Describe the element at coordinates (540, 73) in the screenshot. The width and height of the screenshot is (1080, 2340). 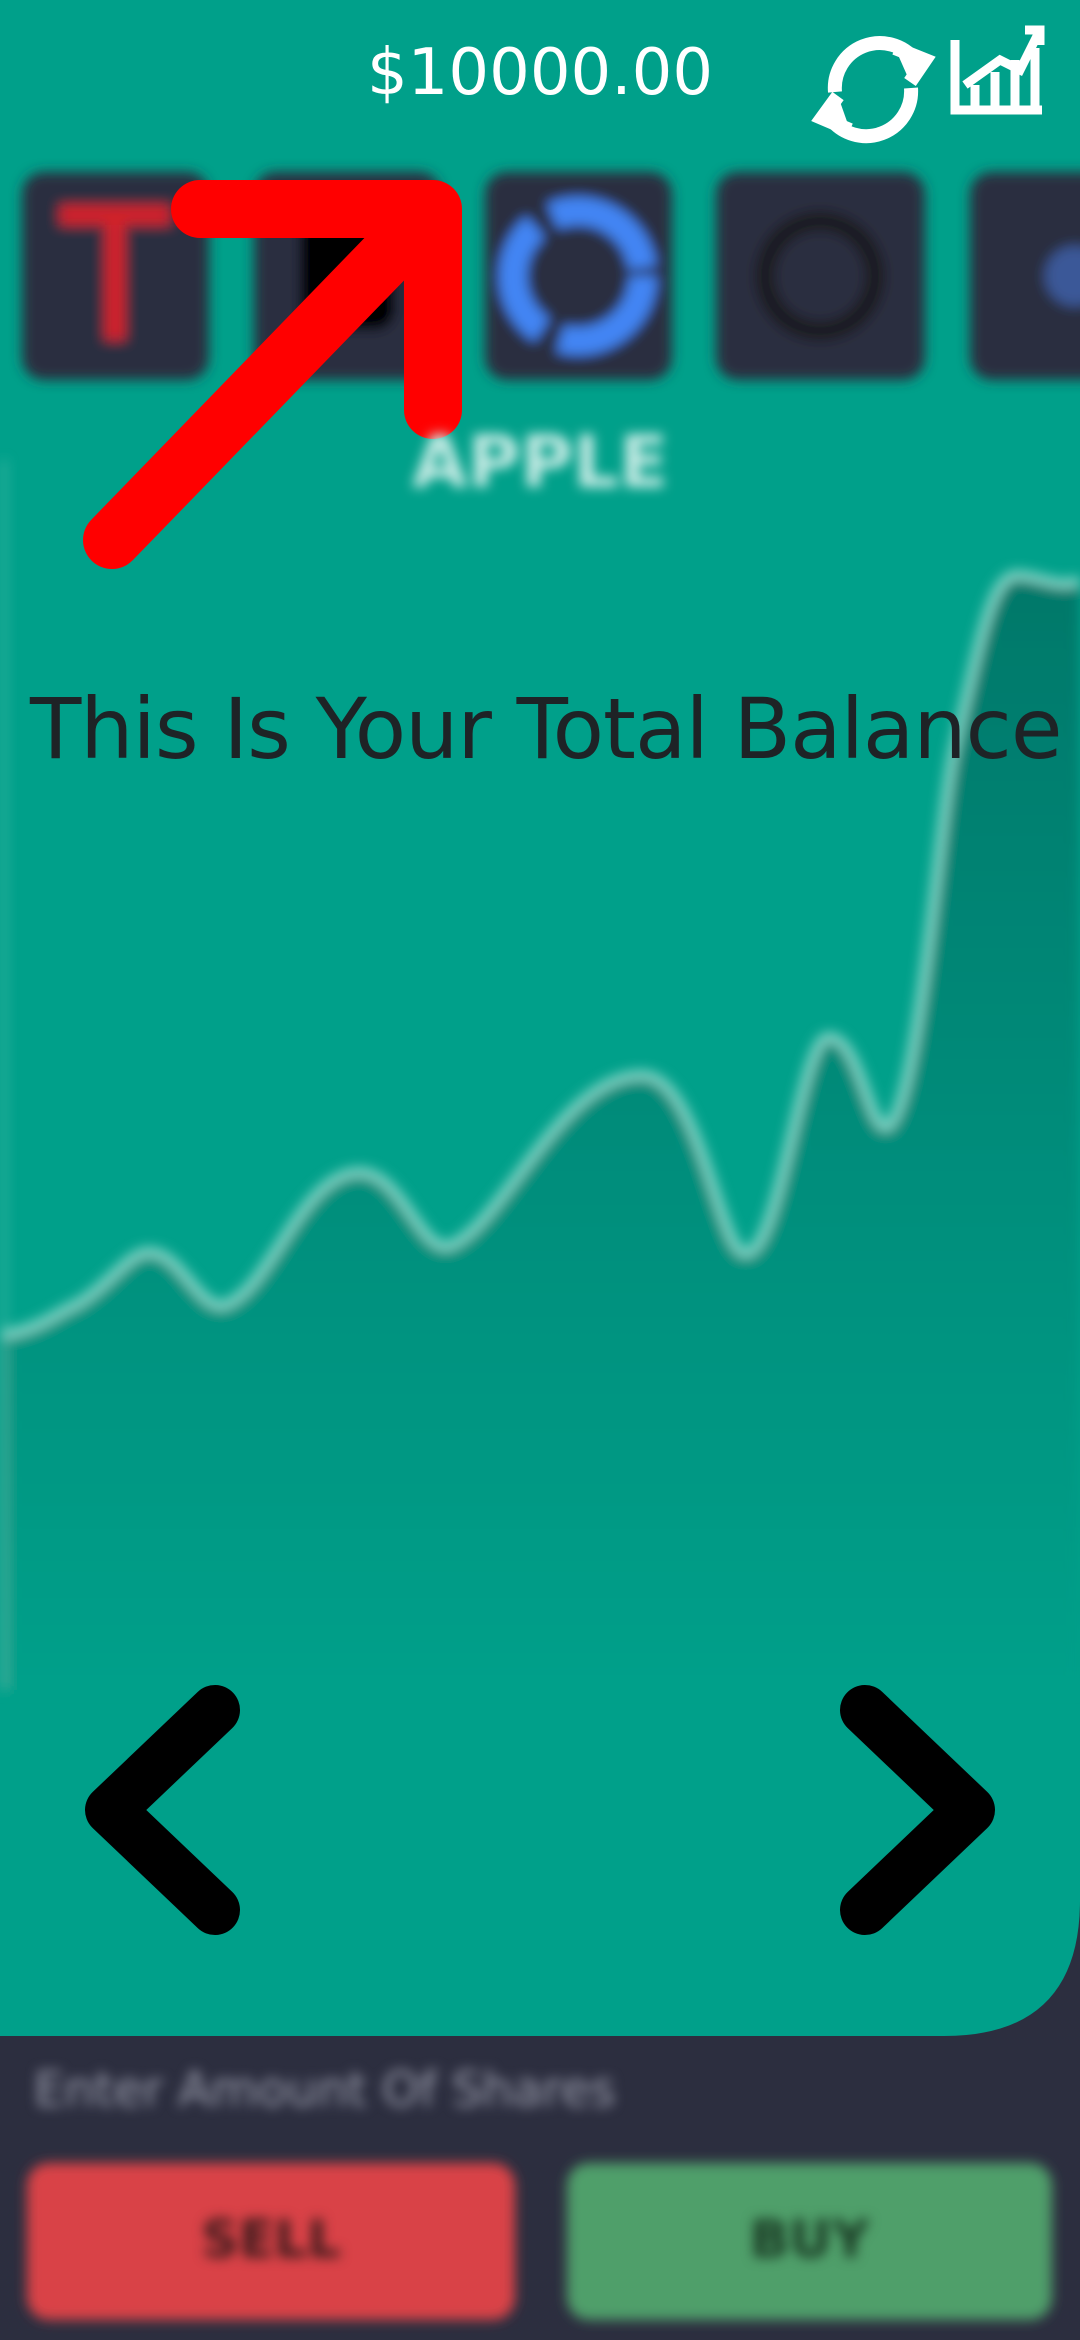
I see `total-balance: $10000.00` at that location.